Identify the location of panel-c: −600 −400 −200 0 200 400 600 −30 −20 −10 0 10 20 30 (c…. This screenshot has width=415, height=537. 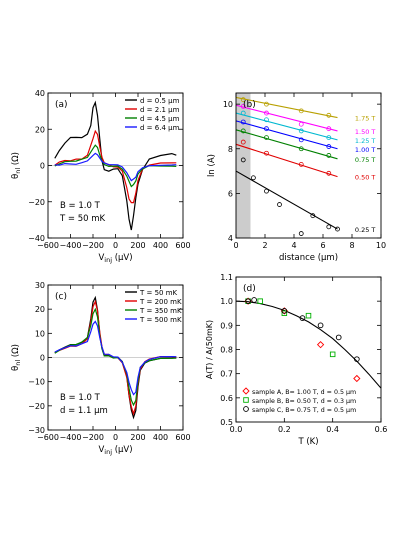
(101, 368).